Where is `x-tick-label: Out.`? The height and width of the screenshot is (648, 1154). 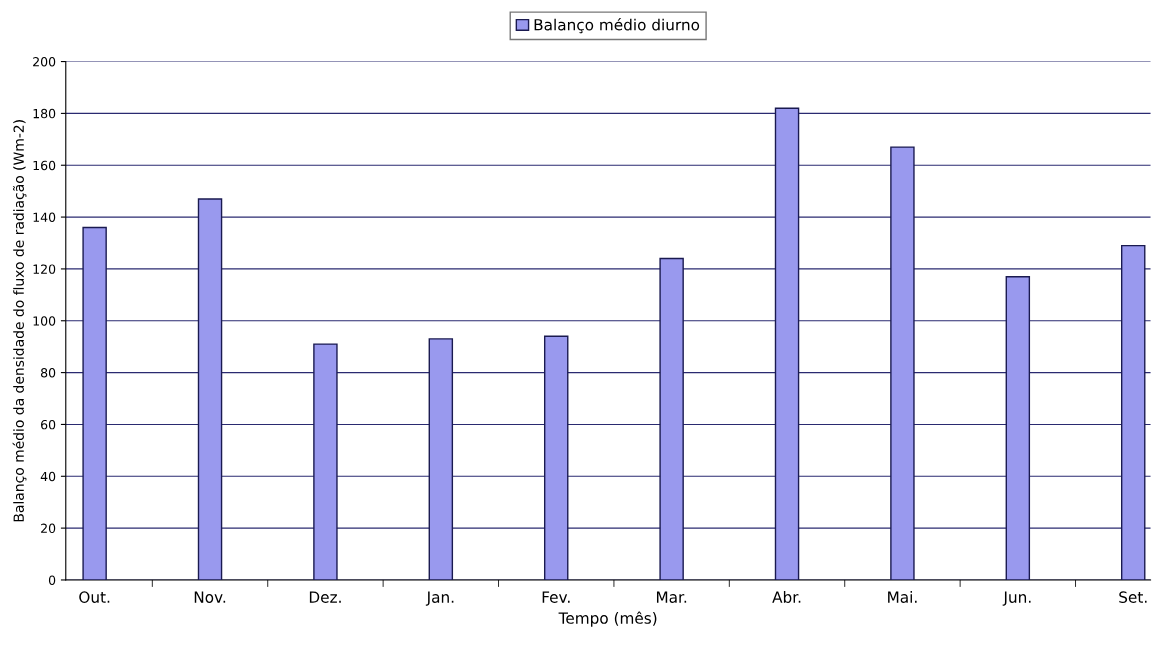 x-tick-label: Out. is located at coordinates (94, 597).